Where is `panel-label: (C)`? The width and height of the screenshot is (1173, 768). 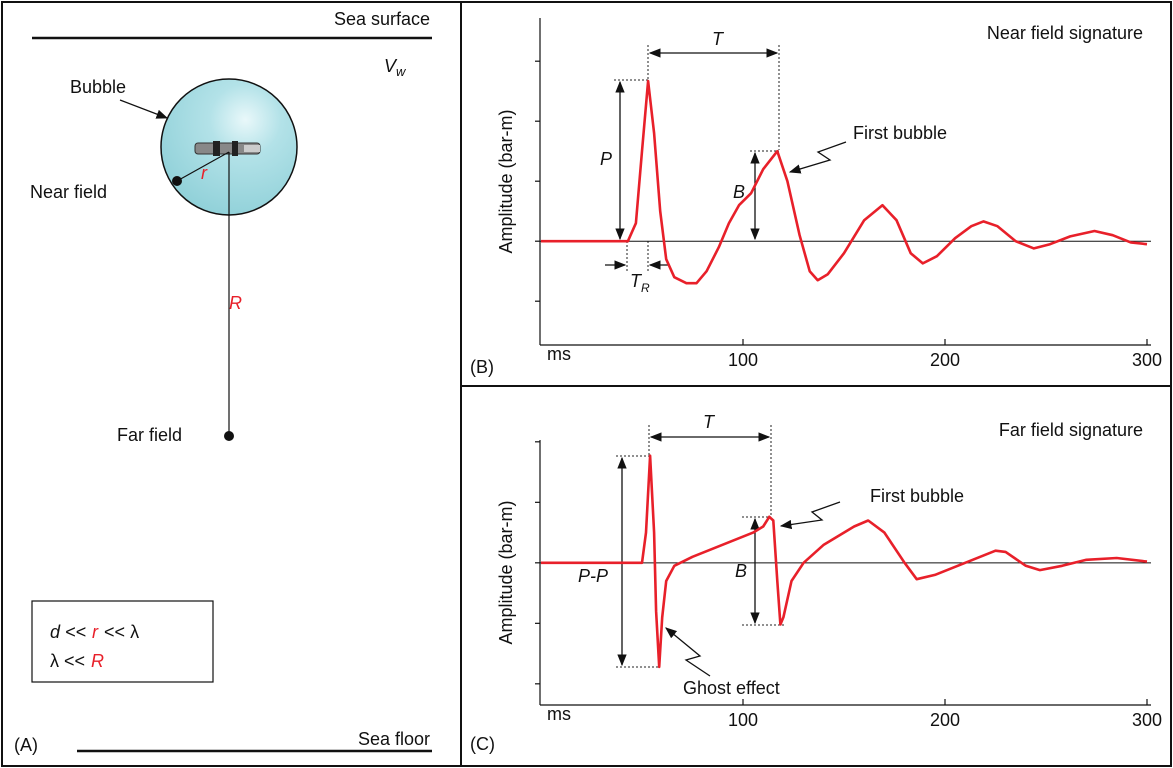
panel-label: (C) is located at coordinates (482, 744).